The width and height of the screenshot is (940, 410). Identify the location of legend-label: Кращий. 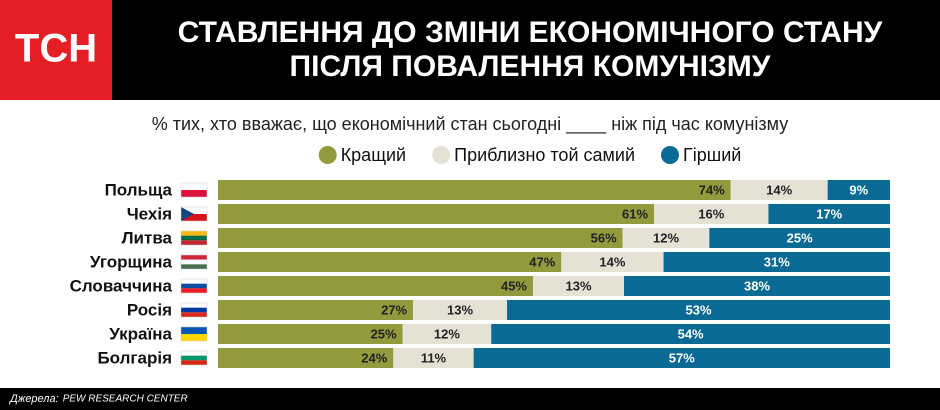
(373, 155).